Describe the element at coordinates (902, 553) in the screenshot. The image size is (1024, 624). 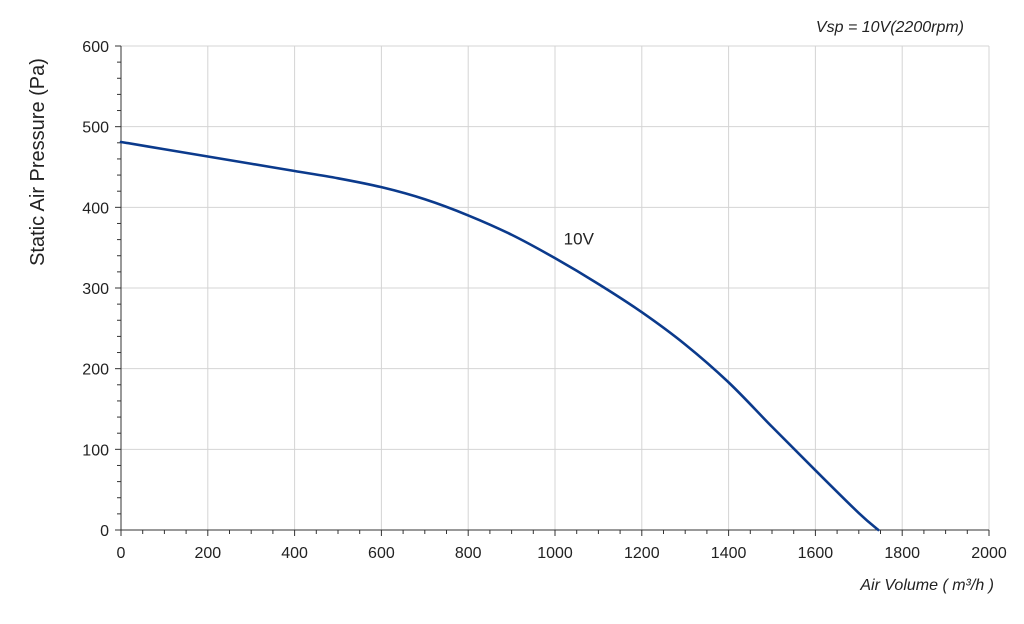
I see `x-tick-label: 1800` at that location.